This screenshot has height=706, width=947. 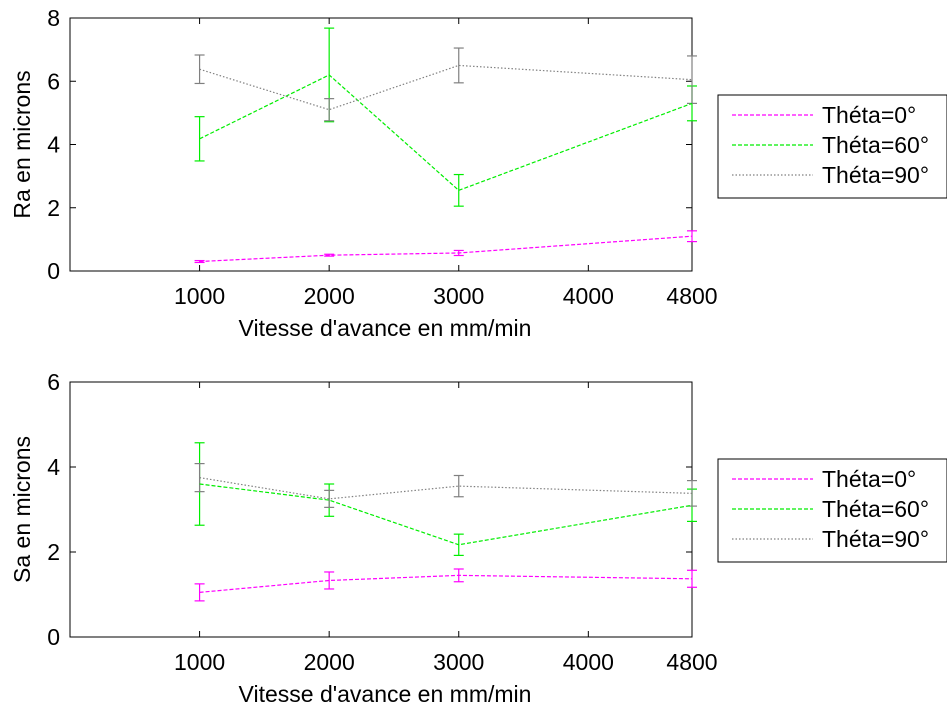 I want to click on y-axis-label: Sa en microns, so click(x=22, y=509).